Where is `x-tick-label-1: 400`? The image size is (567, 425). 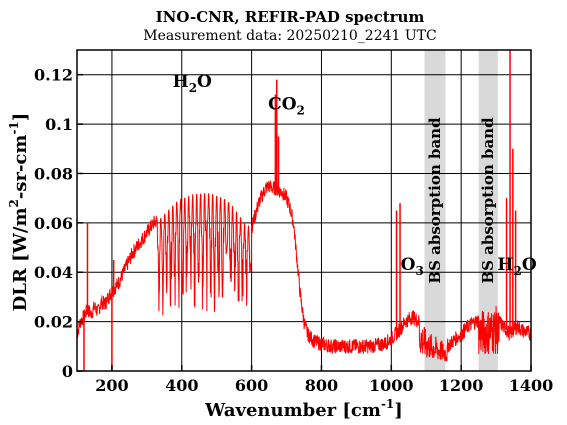 x-tick-label-1: 400 is located at coordinates (181, 385).